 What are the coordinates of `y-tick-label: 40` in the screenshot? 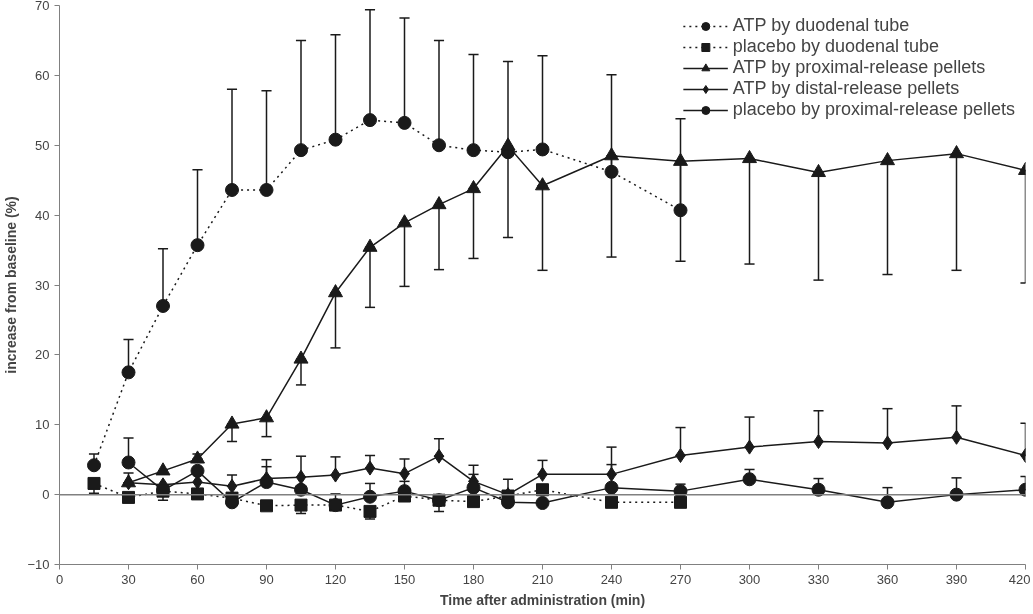 It's located at (42, 215).